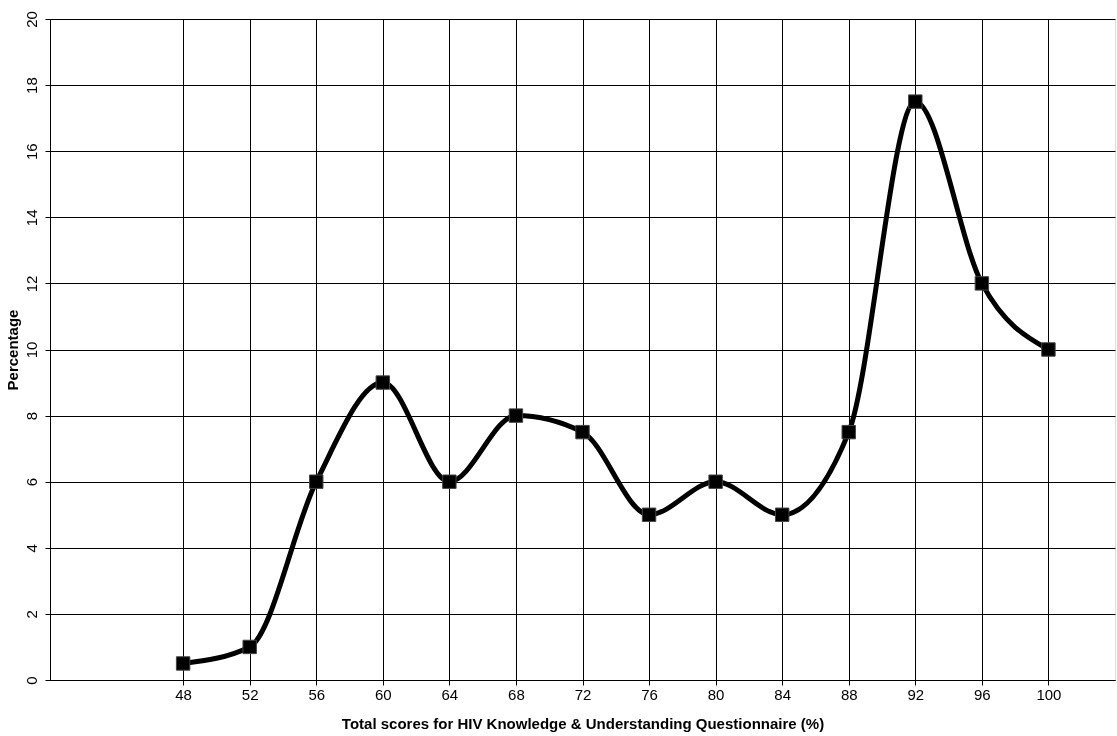 This screenshot has width=1117, height=736. I want to click on y-tick-label: 14, so click(31, 218).